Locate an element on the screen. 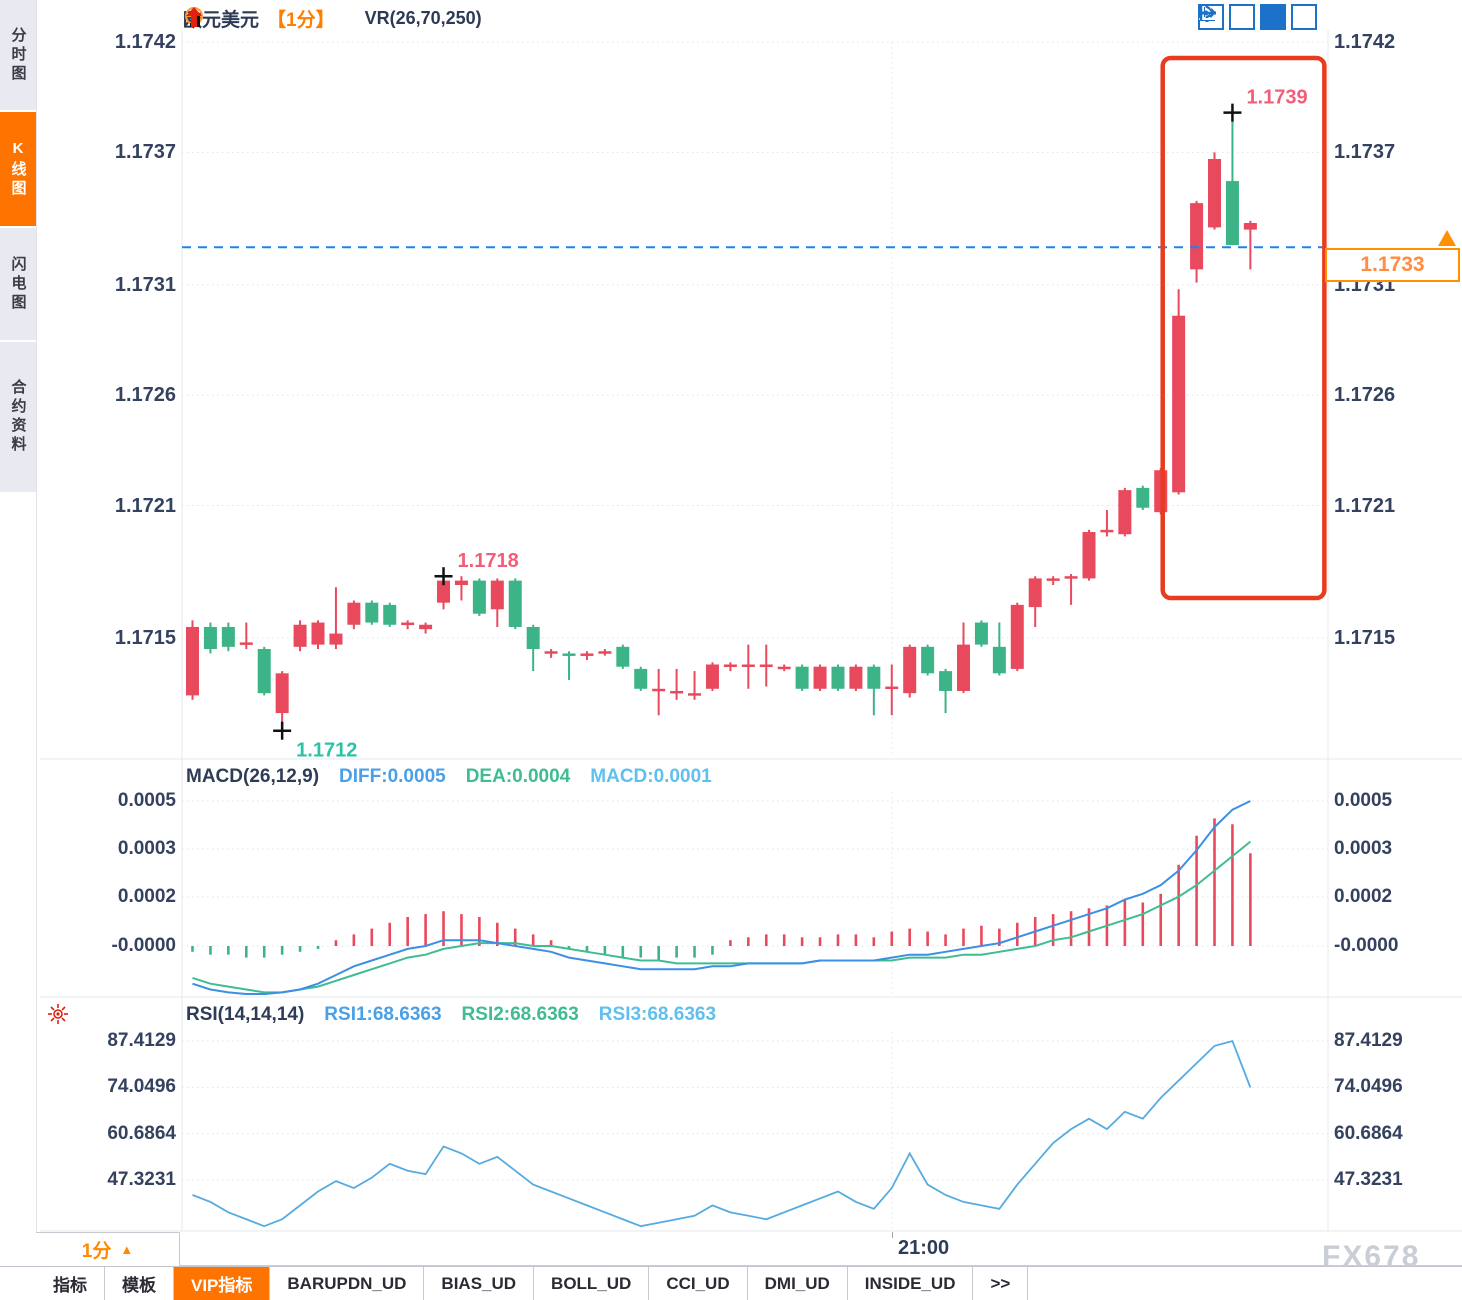  bottom-tab-6: BOLL_UD is located at coordinates (592, 1283).